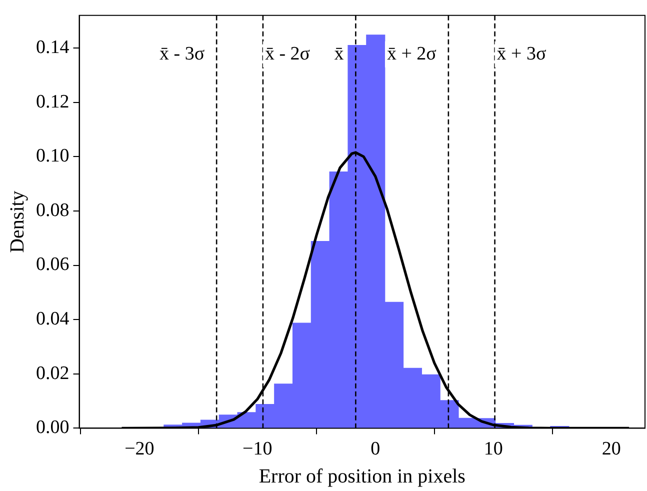  Describe the element at coordinates (257, 449) in the screenshot. I see `x-tick-label: −10` at that location.